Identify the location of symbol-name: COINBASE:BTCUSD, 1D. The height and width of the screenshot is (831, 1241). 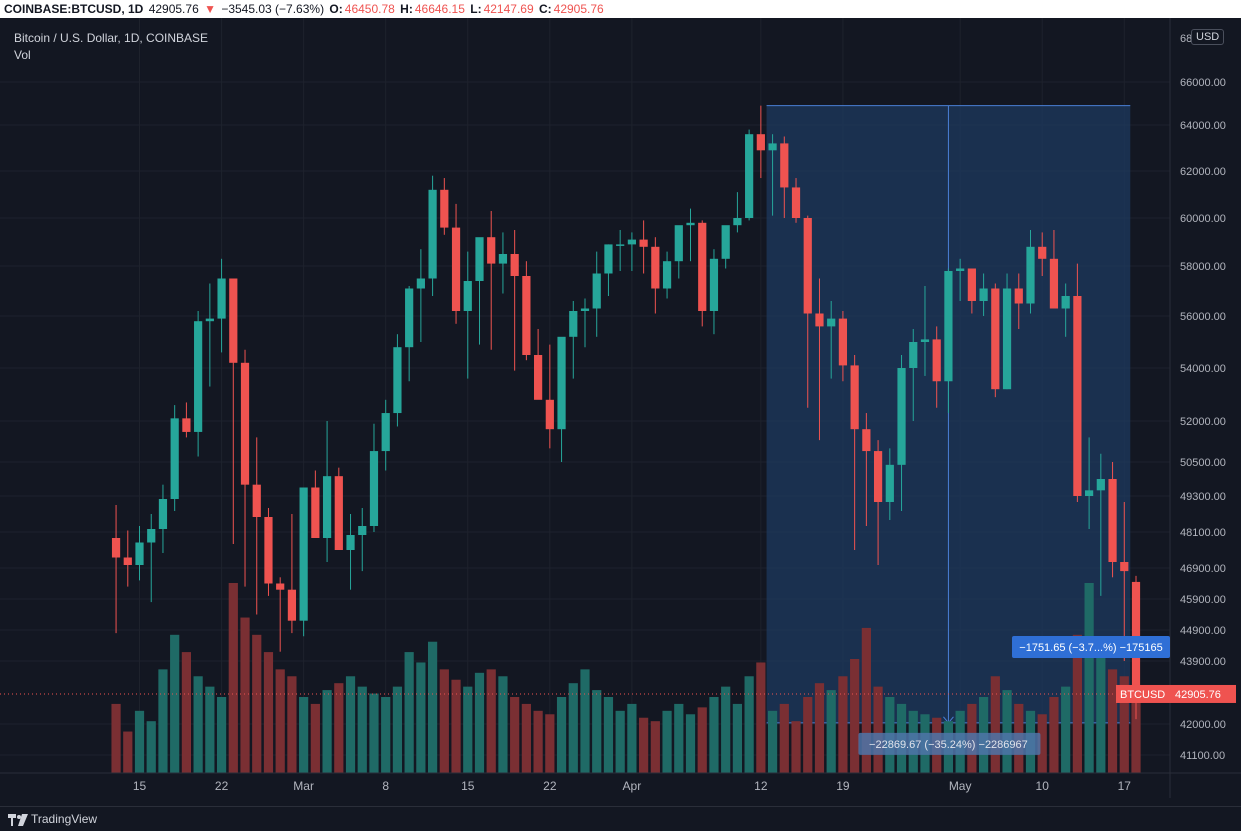
(74, 9).